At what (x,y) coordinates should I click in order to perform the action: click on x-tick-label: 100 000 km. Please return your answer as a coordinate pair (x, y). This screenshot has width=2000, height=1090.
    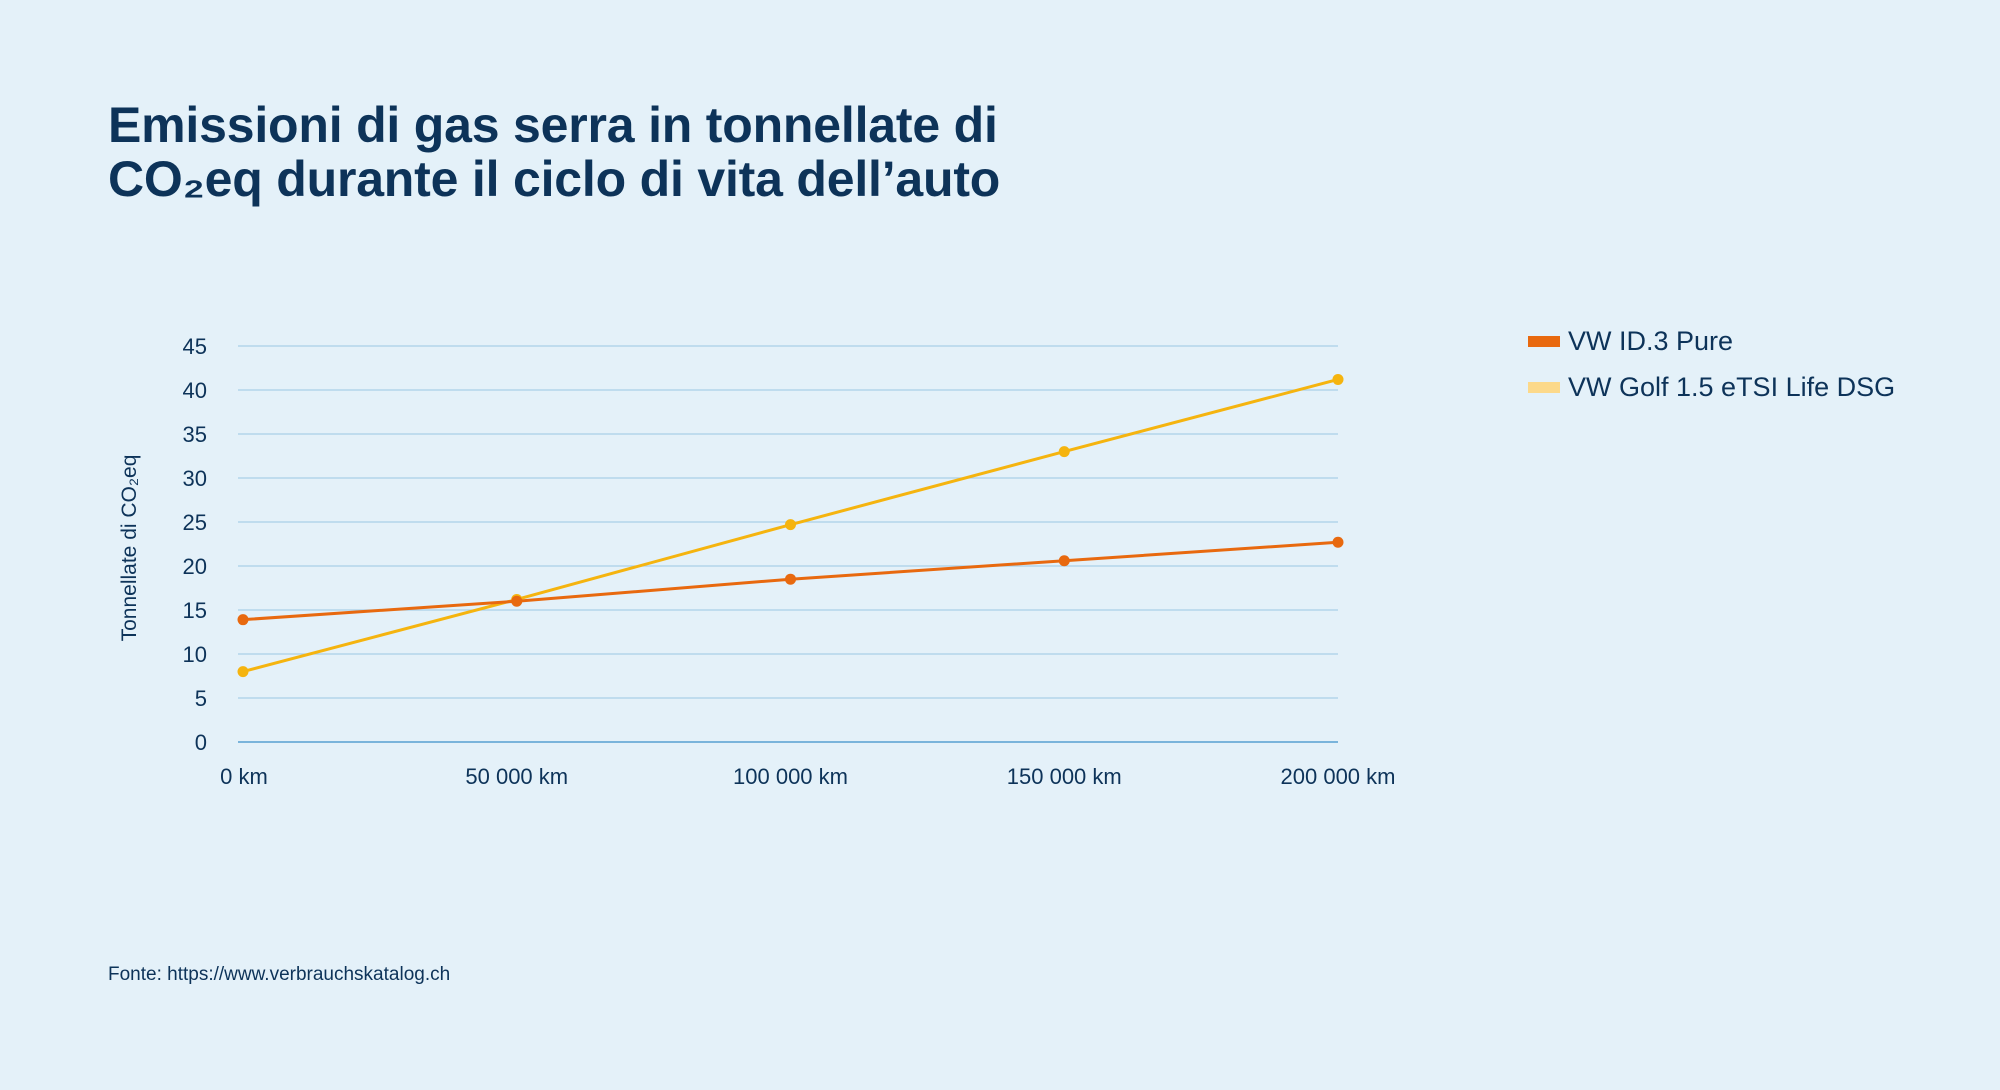
    Looking at the image, I should click on (790, 776).